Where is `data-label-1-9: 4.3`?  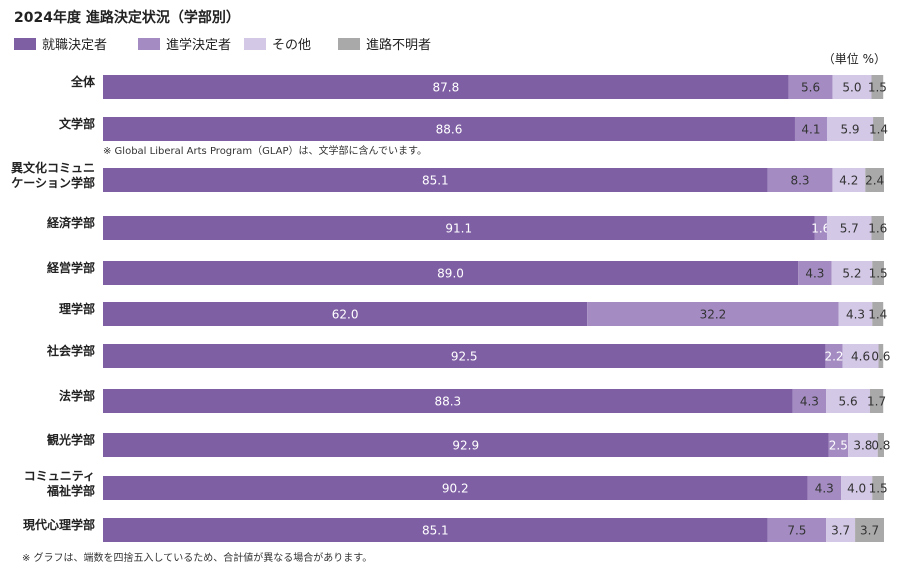
data-label-1-9: 4.3 is located at coordinates (824, 489).